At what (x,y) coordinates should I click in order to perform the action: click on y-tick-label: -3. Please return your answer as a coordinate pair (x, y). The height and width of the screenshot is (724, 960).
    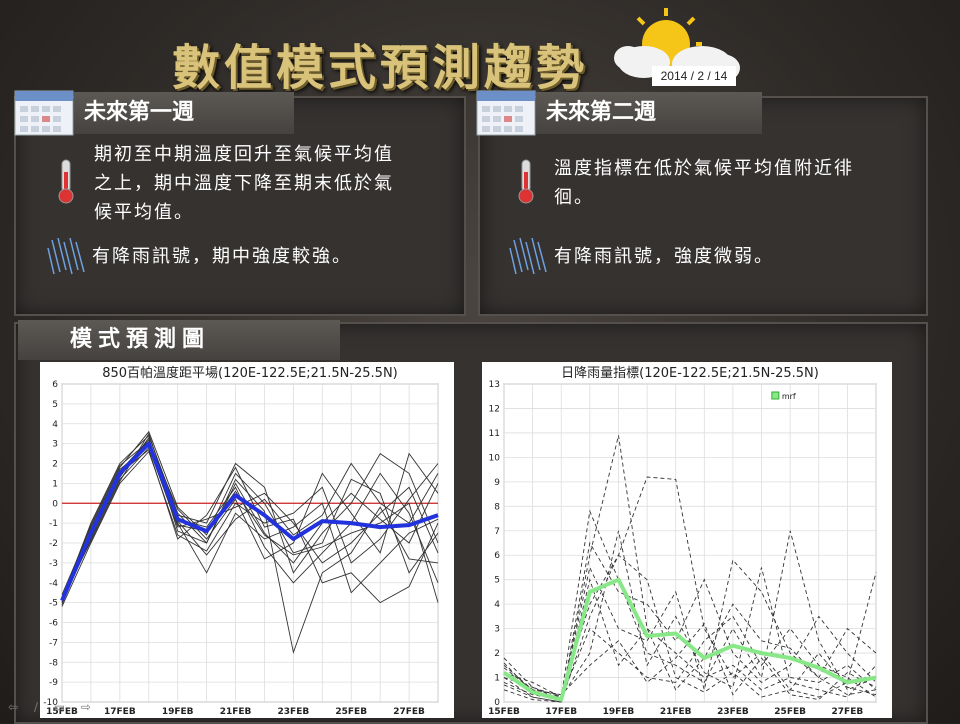
    Looking at the image, I should click on (53, 564).